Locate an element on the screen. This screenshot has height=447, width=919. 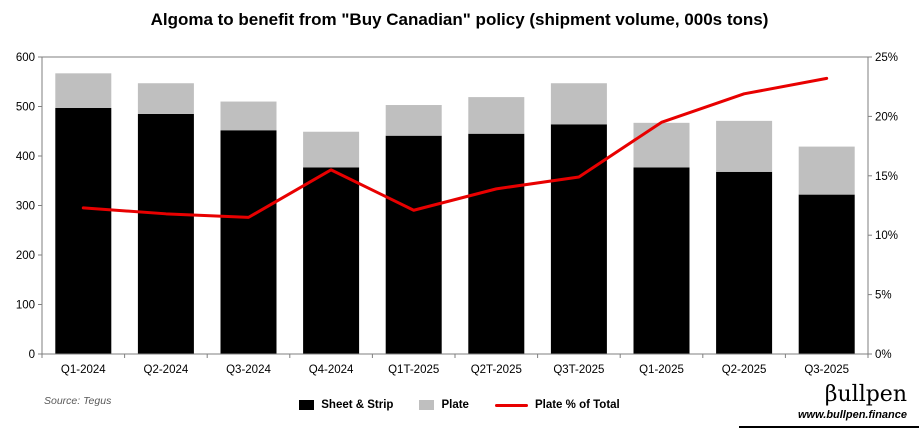
bar-sheet-strip-Q3T-2025 is located at coordinates (578, 239).